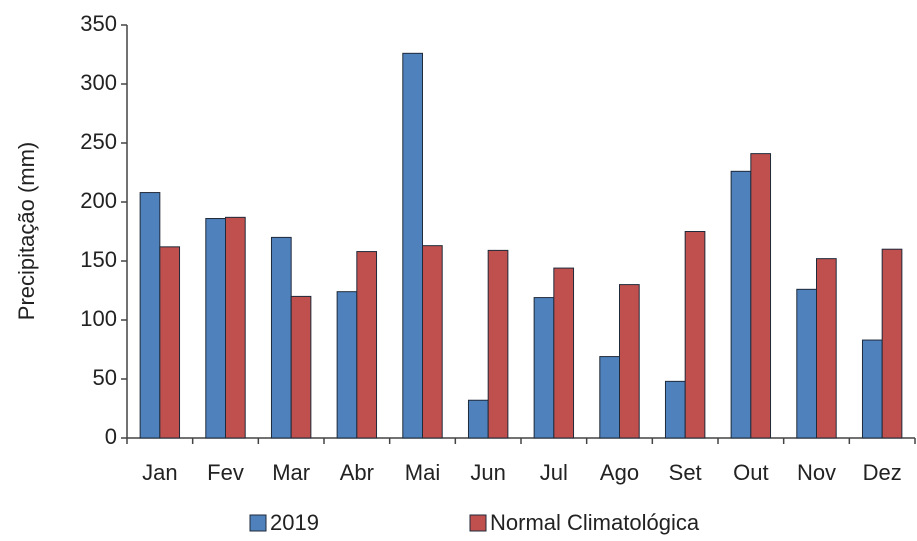 The height and width of the screenshot is (541, 917). What do you see at coordinates (159, 472) in the screenshot?
I see `x-tick-label: Jan` at bounding box center [159, 472].